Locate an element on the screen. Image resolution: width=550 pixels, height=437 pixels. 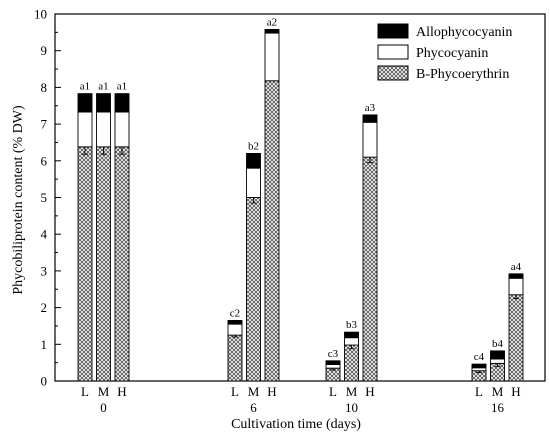
y-tick-label: 6 is located at coordinates (44, 160).